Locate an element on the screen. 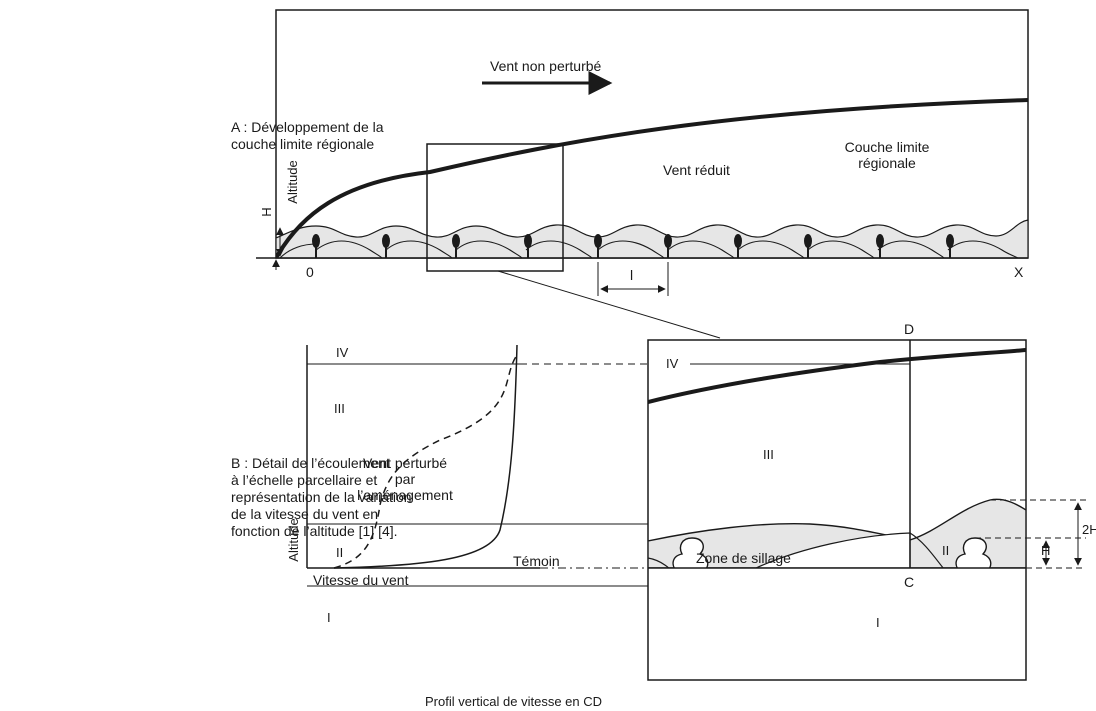 Image resolution: width=1096 pixels, height=711 pixels. left-wake-boundary is located at coordinates (659, 562).